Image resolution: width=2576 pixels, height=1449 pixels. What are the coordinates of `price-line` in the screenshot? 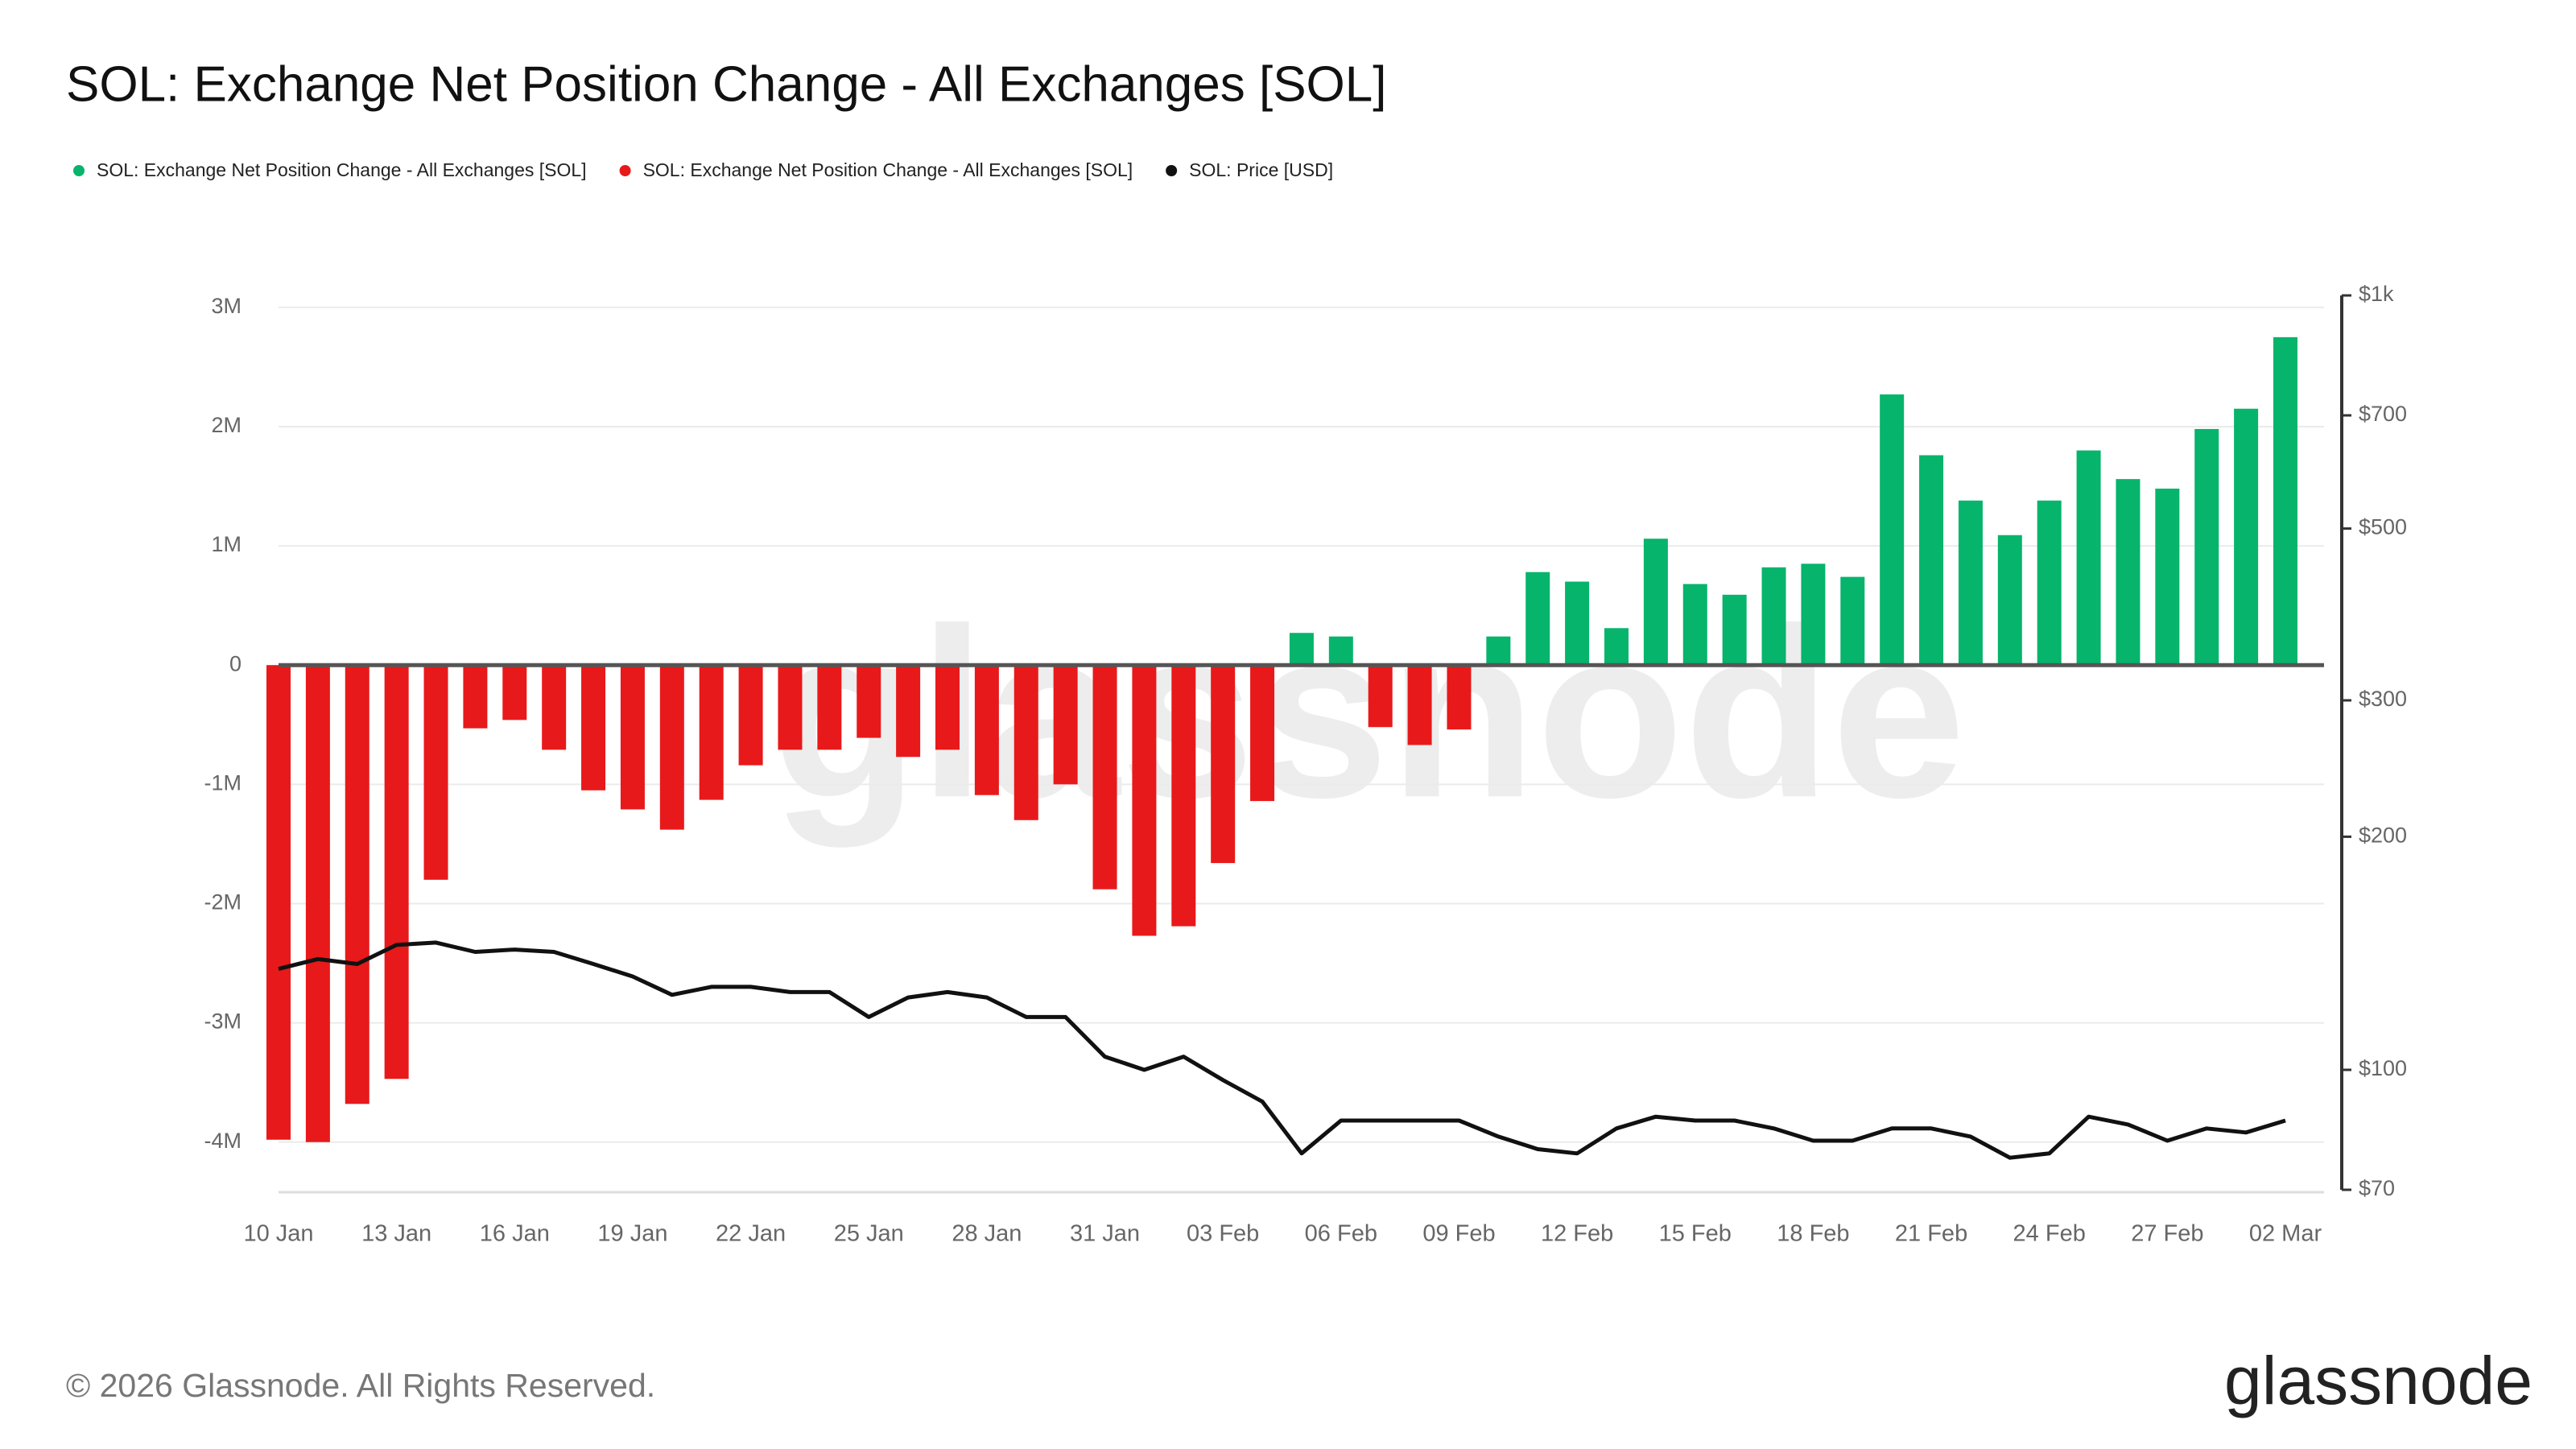 It's located at (1282, 1050).